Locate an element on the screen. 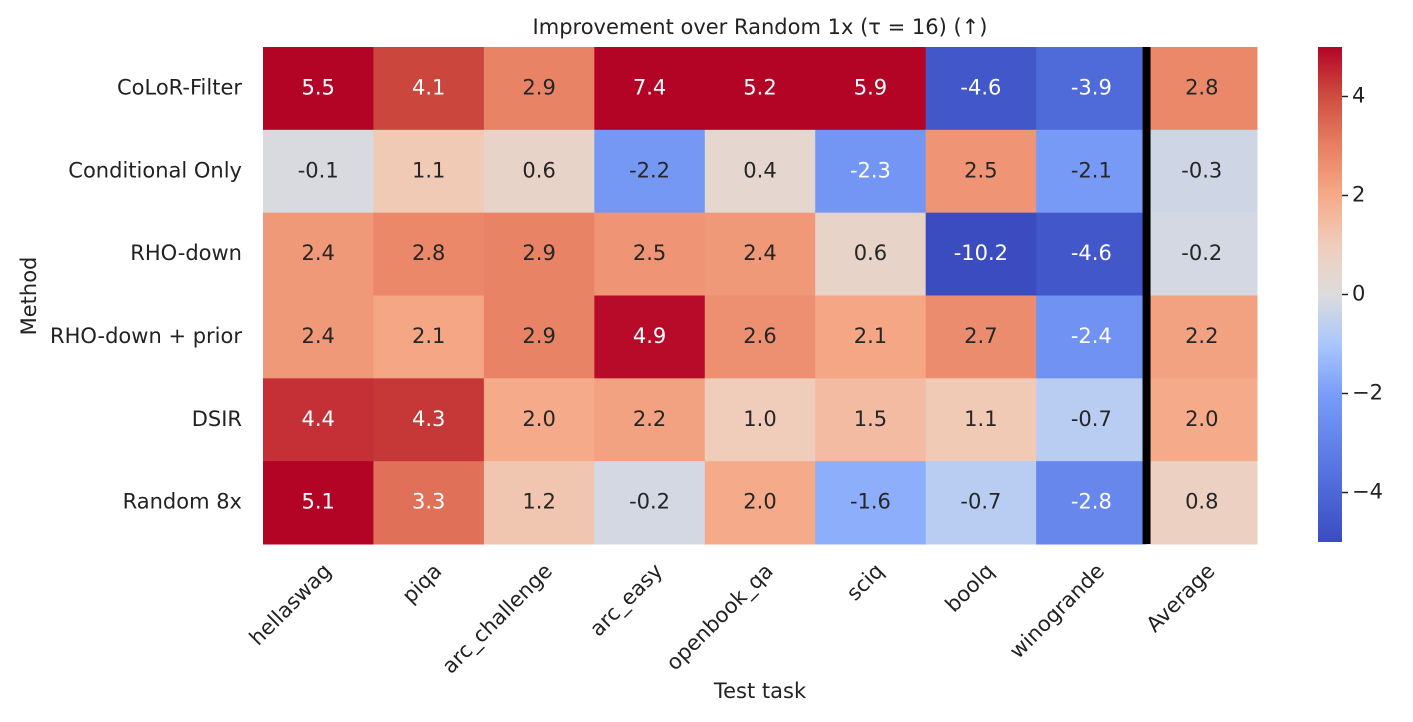  cell-label: 4.3 is located at coordinates (428, 419).